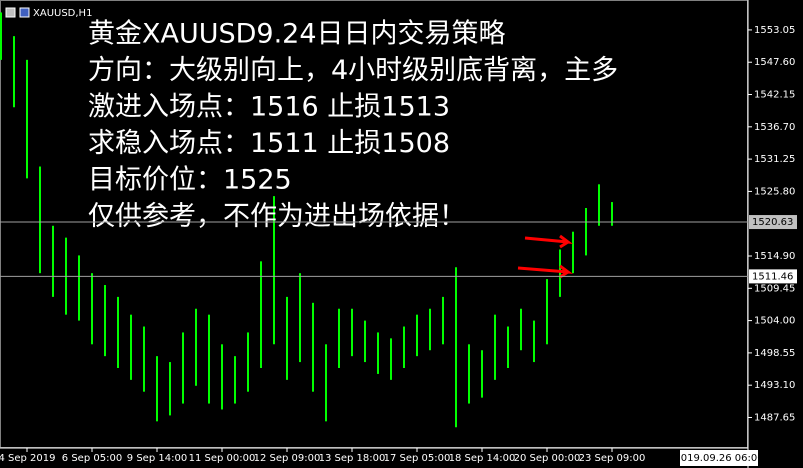  What do you see at coordinates (774, 353) in the screenshot?
I see `y-tick-label: 1498.55` at bounding box center [774, 353].